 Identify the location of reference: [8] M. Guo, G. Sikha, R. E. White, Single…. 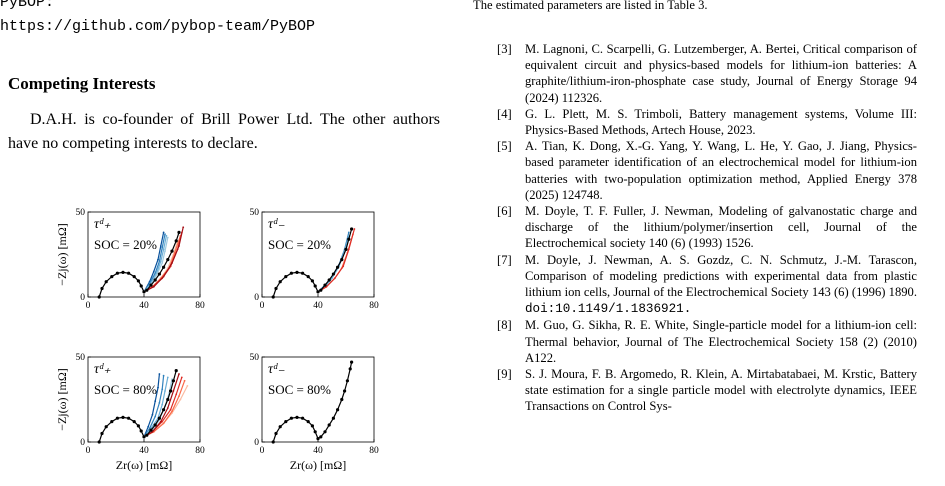
(707, 341).